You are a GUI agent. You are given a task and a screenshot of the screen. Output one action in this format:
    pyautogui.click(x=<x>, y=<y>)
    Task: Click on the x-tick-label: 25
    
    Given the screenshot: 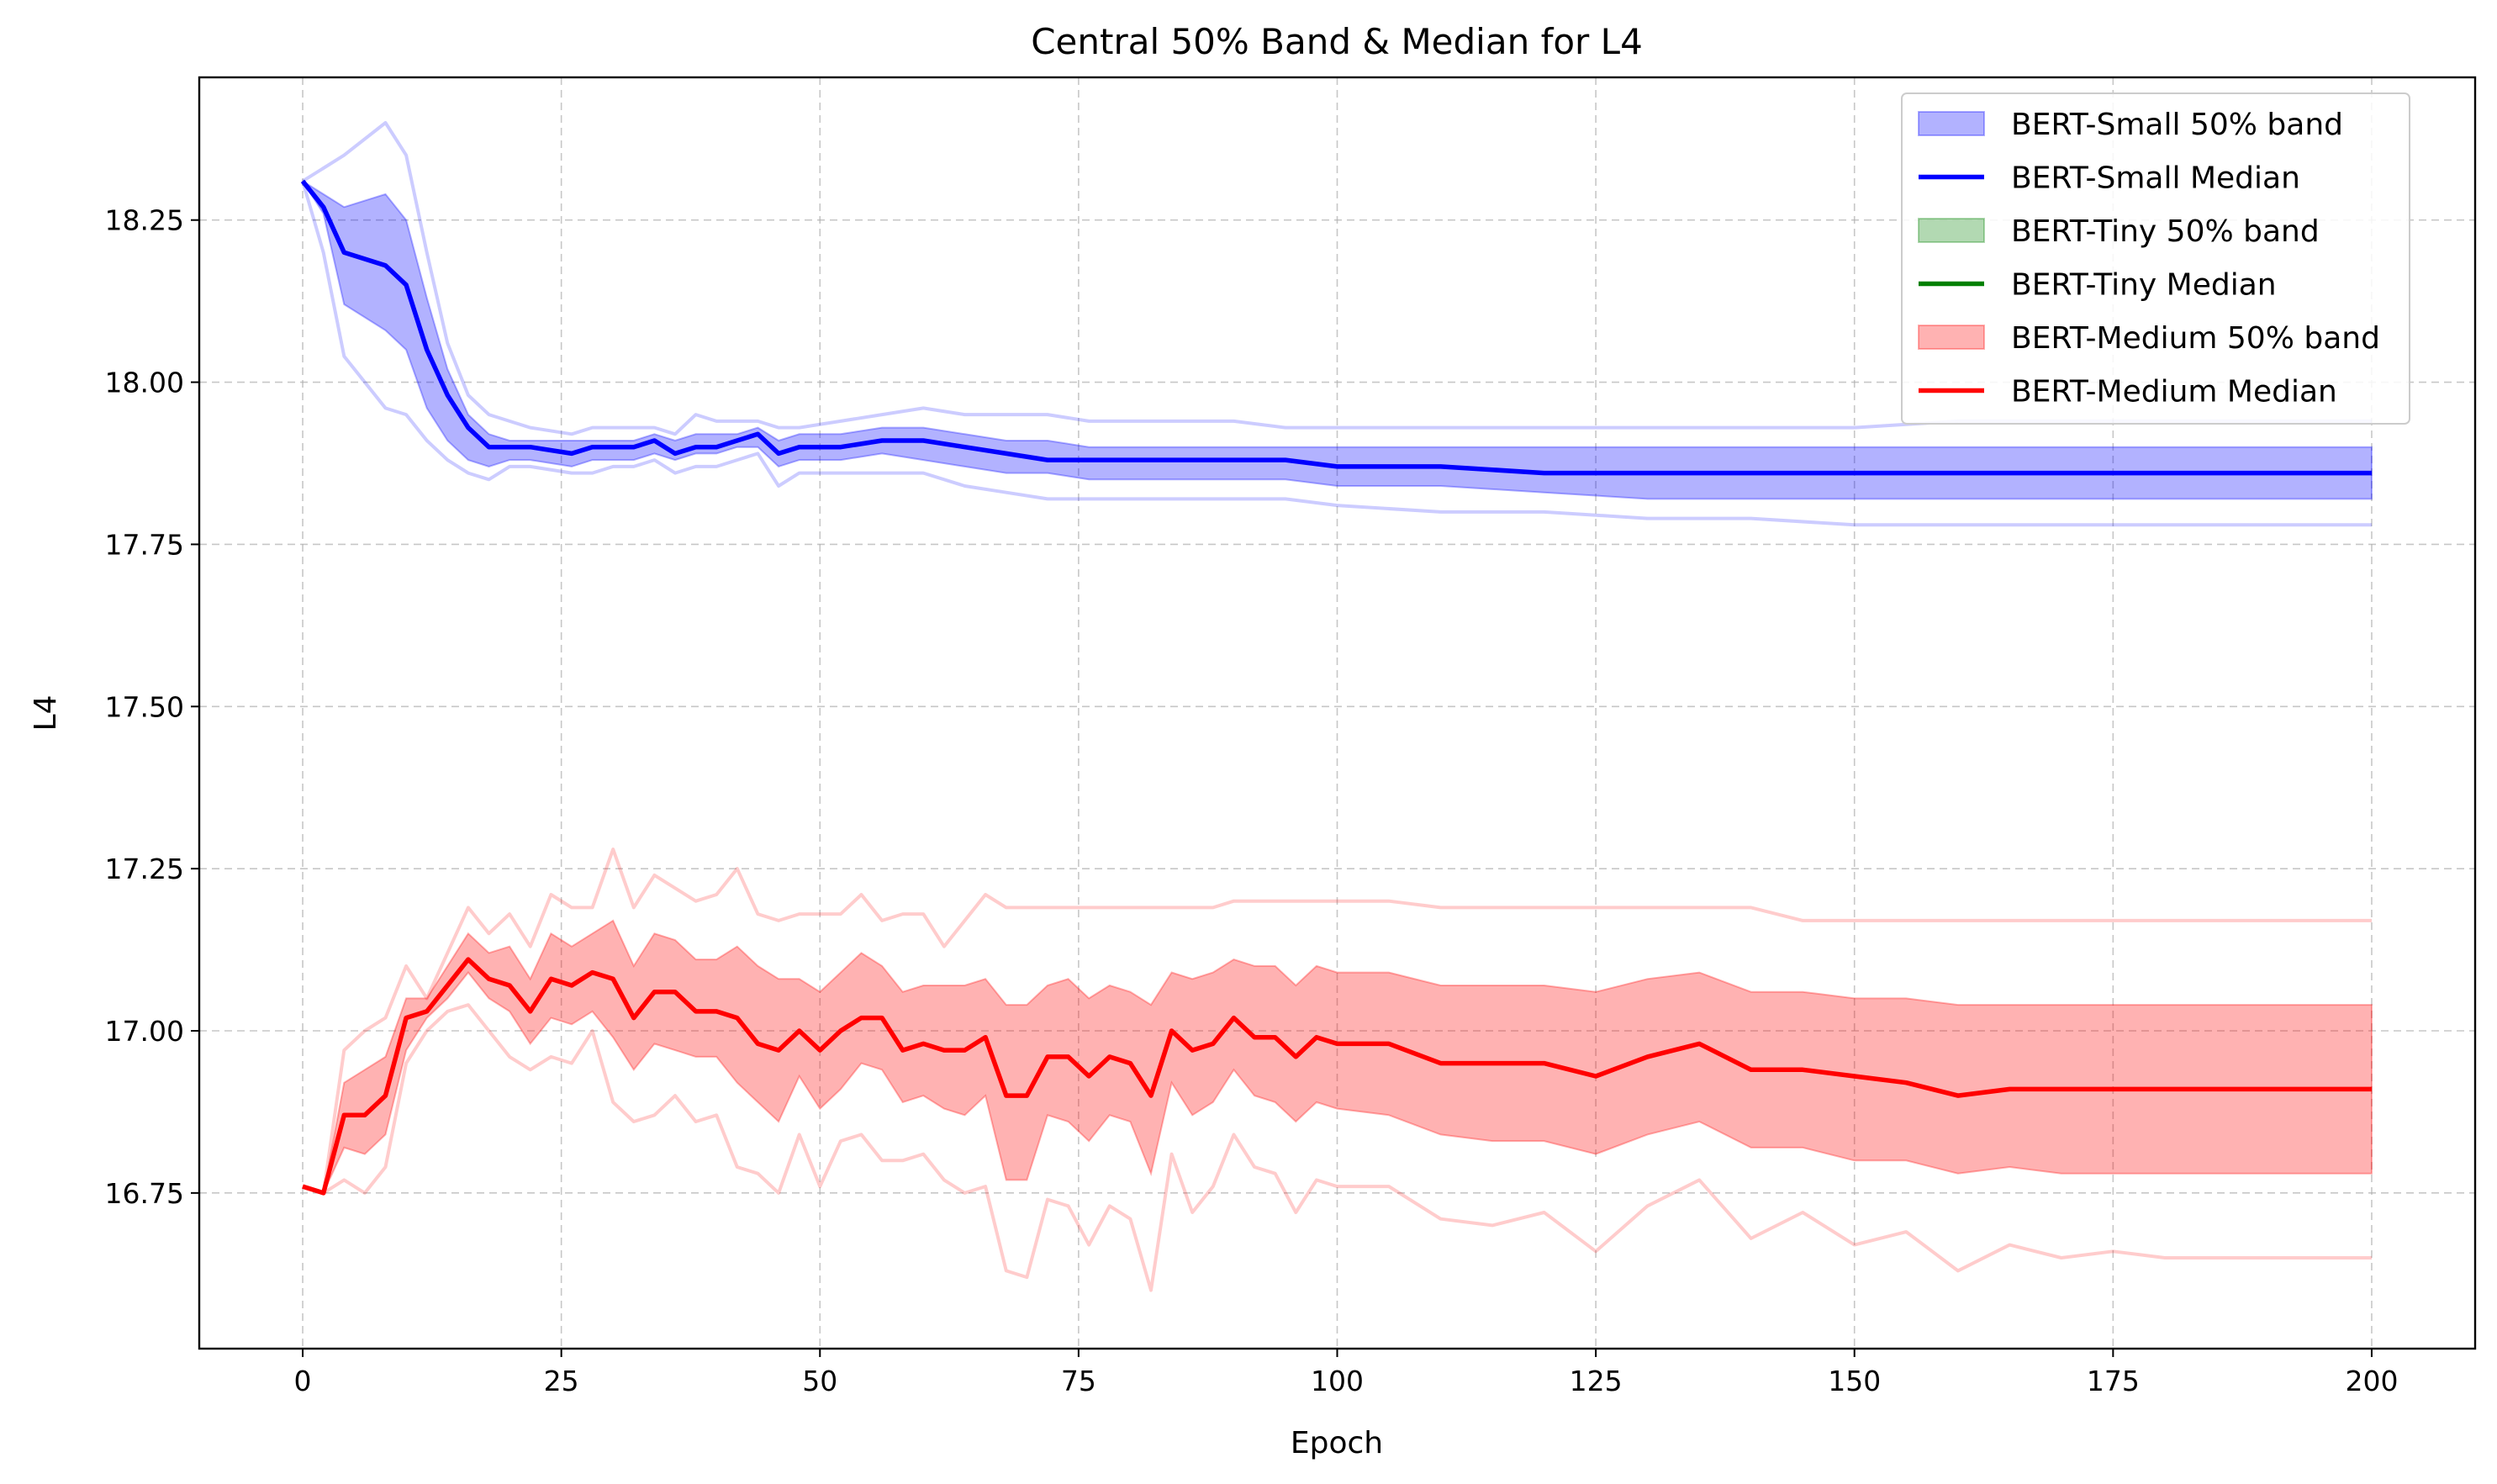 What is the action you would take?
    pyautogui.click(x=561, y=1381)
    